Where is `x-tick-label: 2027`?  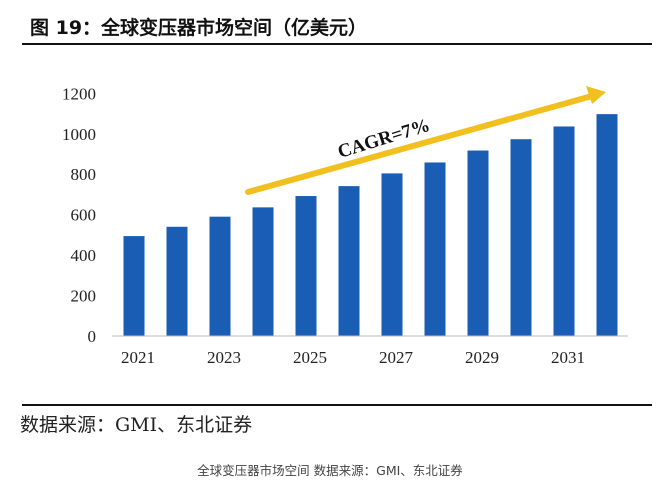 x-tick-label: 2027 is located at coordinates (396, 357).